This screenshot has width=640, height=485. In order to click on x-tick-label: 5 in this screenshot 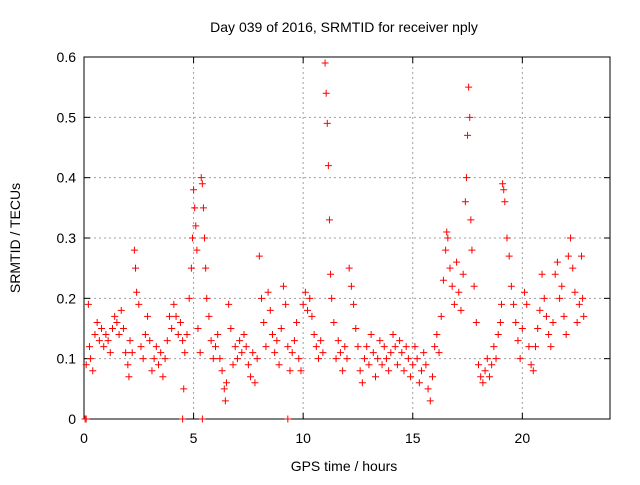, I will do `click(194, 438)`.